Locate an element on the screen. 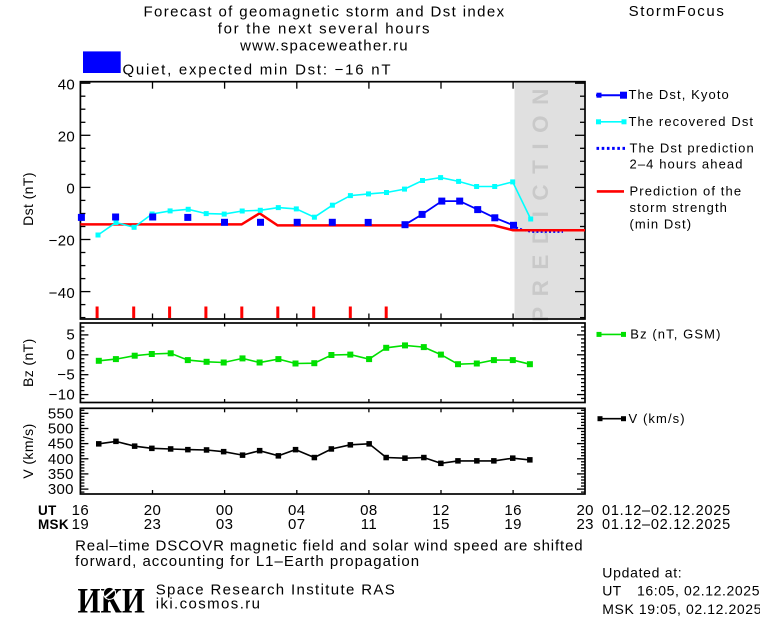  svg-text: The Dst, Kyoto is located at coordinates (679, 94).